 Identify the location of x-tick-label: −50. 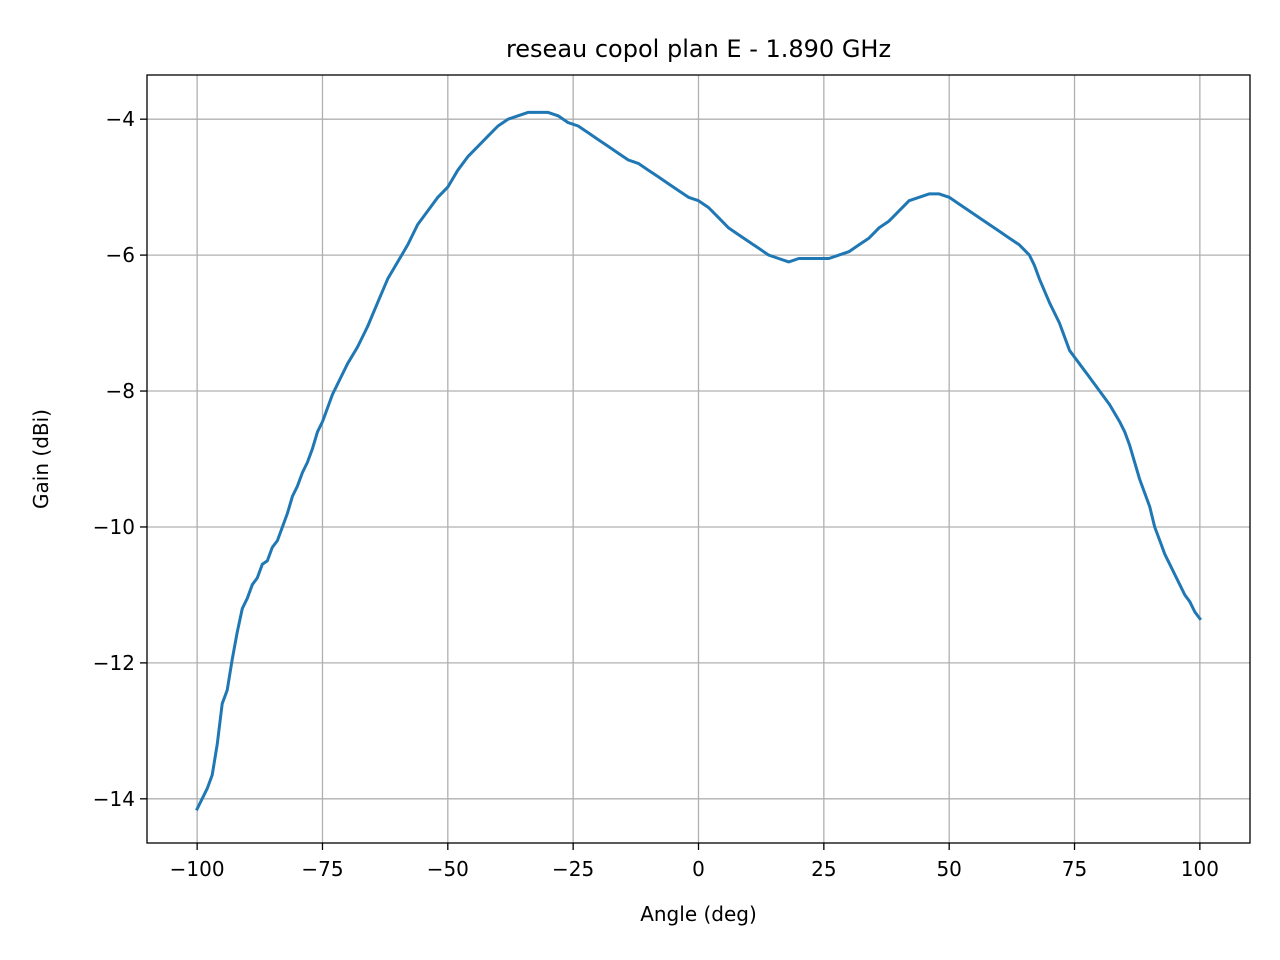
(448, 869).